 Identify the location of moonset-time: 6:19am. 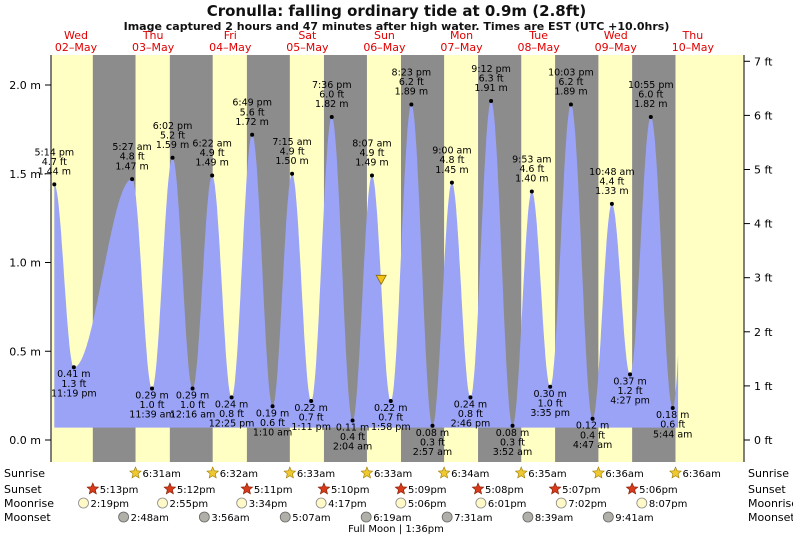
(392, 518).